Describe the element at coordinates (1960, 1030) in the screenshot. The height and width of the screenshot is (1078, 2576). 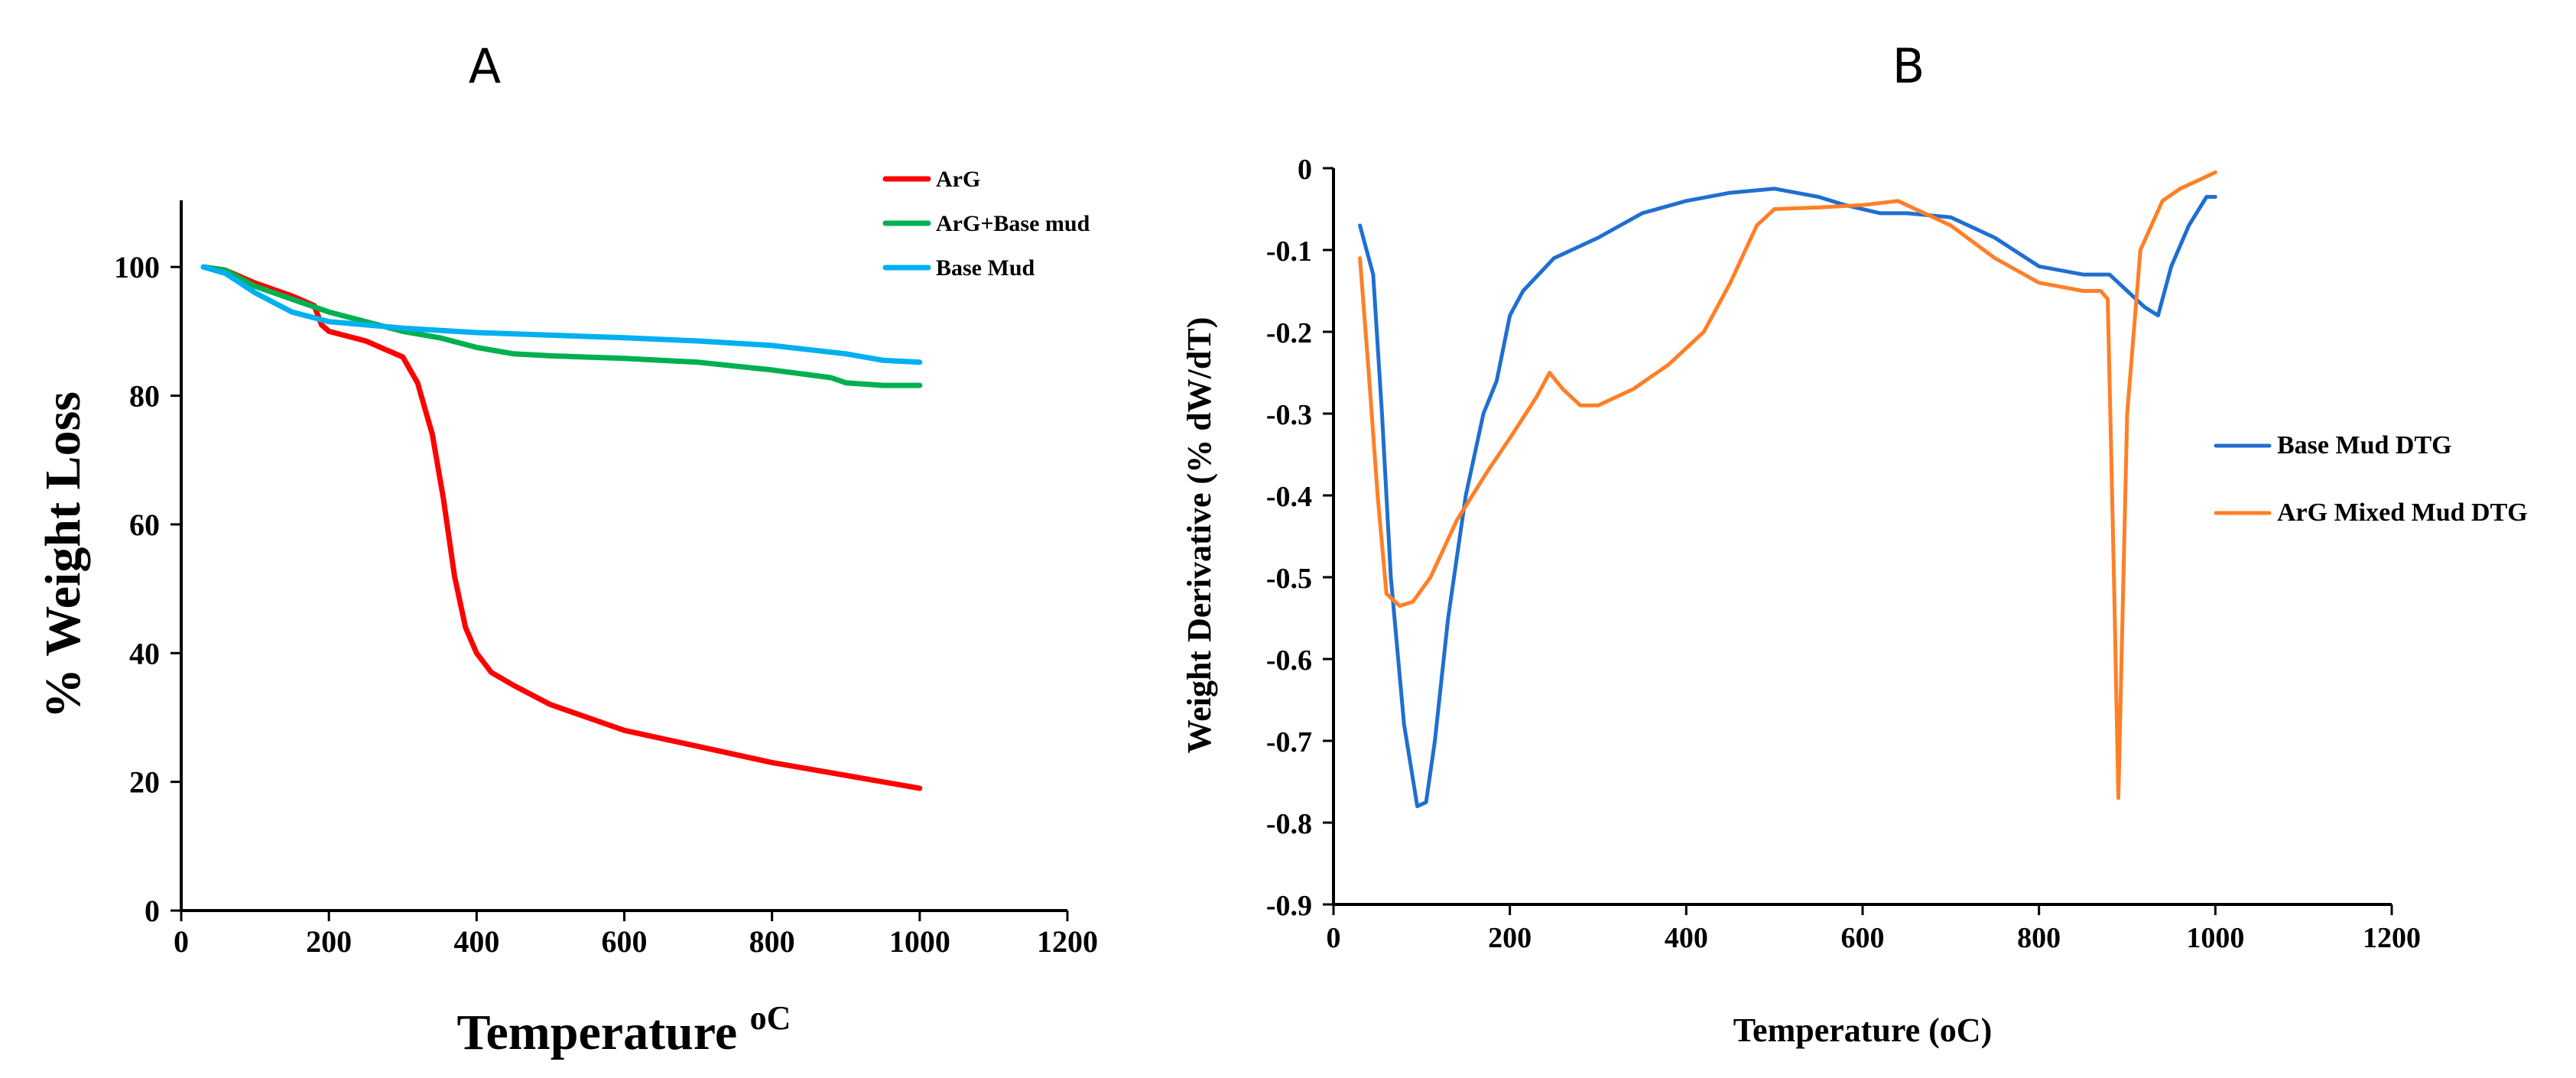
I see `chart-b-x-unit: (oC)` at that location.